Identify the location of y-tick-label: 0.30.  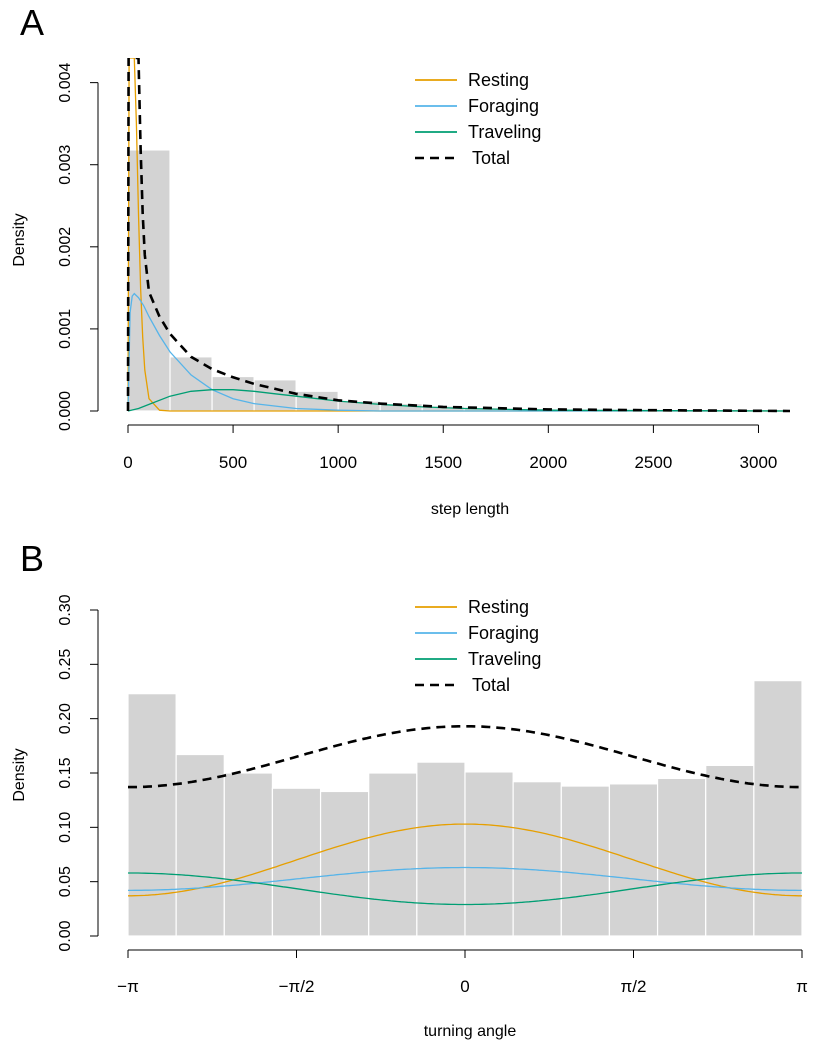
(65, 609).